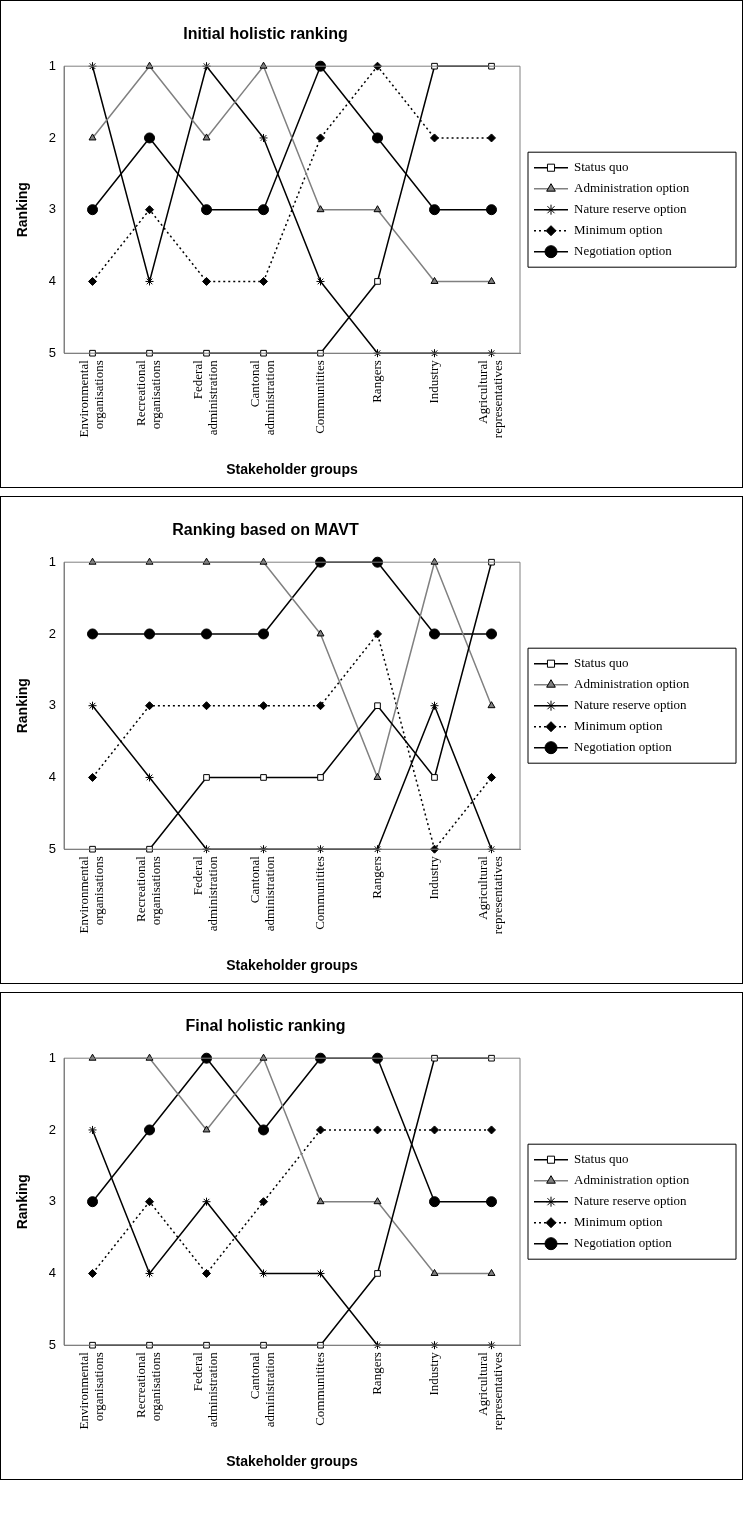  Describe the element at coordinates (265, 530) in the screenshot. I see `chart-title: Ranking based on MAVT` at that location.